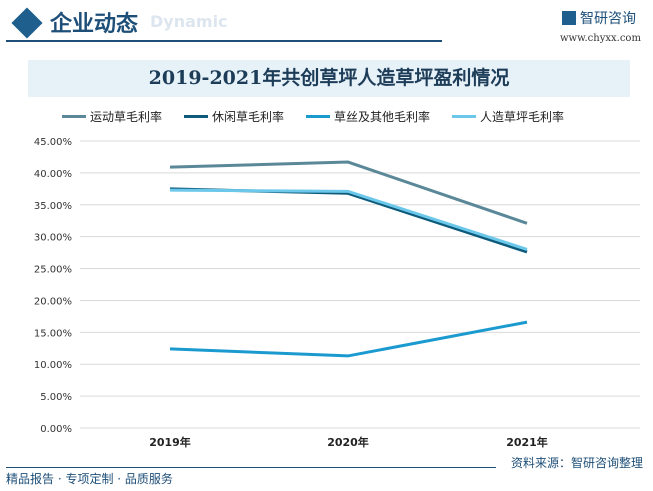 This screenshot has height=491, width=653. I want to click on y-tick-label: 35.00%, so click(53, 206).